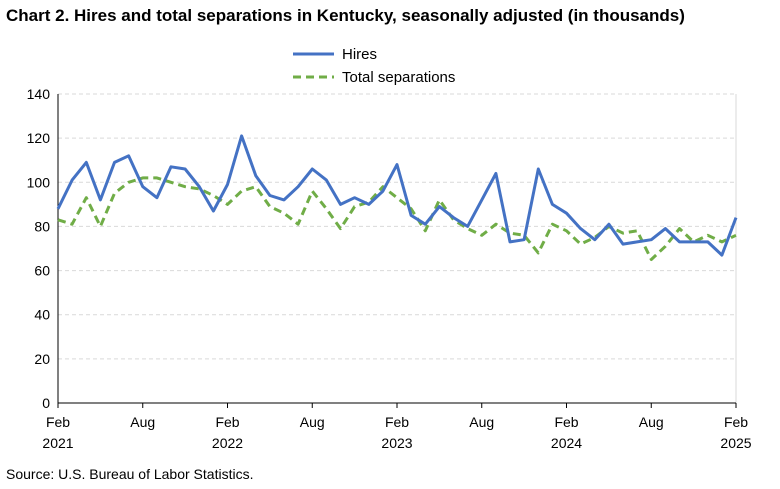  I want to click on x-tick-label-year: 2021, so click(57, 443).